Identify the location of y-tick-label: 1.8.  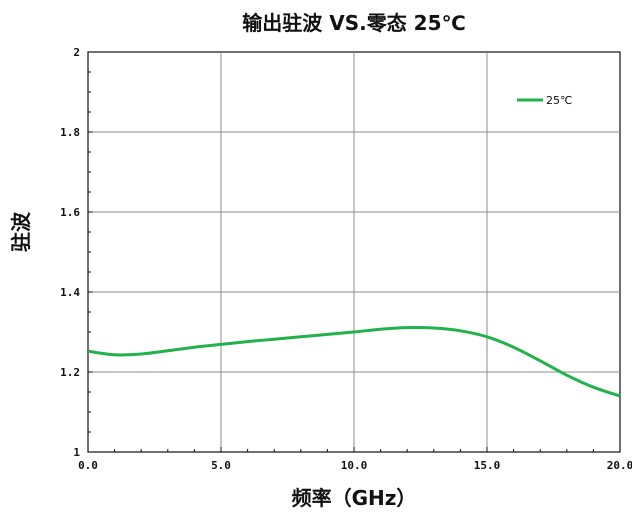
(70, 132).